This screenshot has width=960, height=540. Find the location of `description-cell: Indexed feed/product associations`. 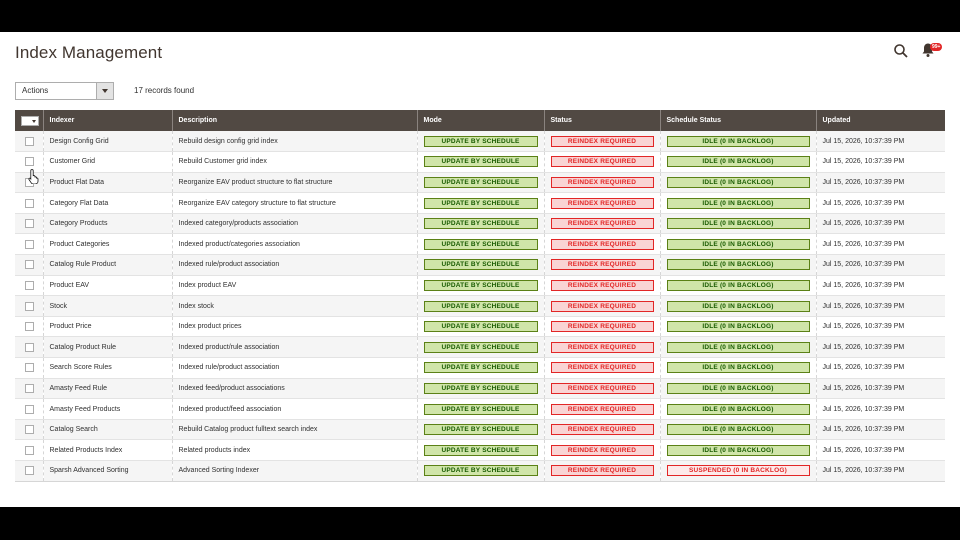

description-cell: Indexed feed/product associations is located at coordinates (294, 389).